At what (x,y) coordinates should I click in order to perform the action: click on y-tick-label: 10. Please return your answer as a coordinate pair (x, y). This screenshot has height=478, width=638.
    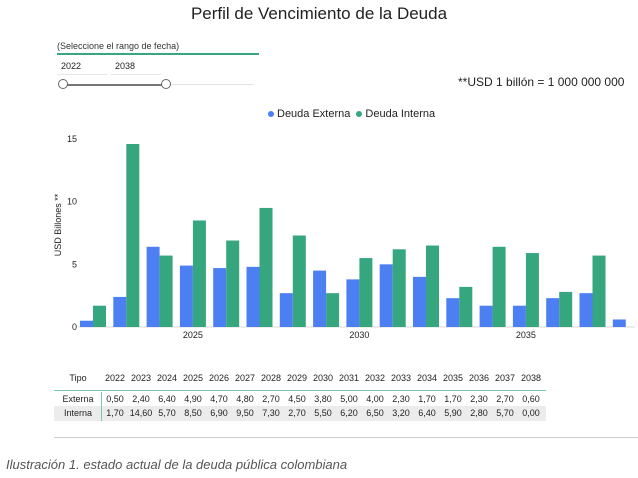
    Looking at the image, I should click on (72, 202).